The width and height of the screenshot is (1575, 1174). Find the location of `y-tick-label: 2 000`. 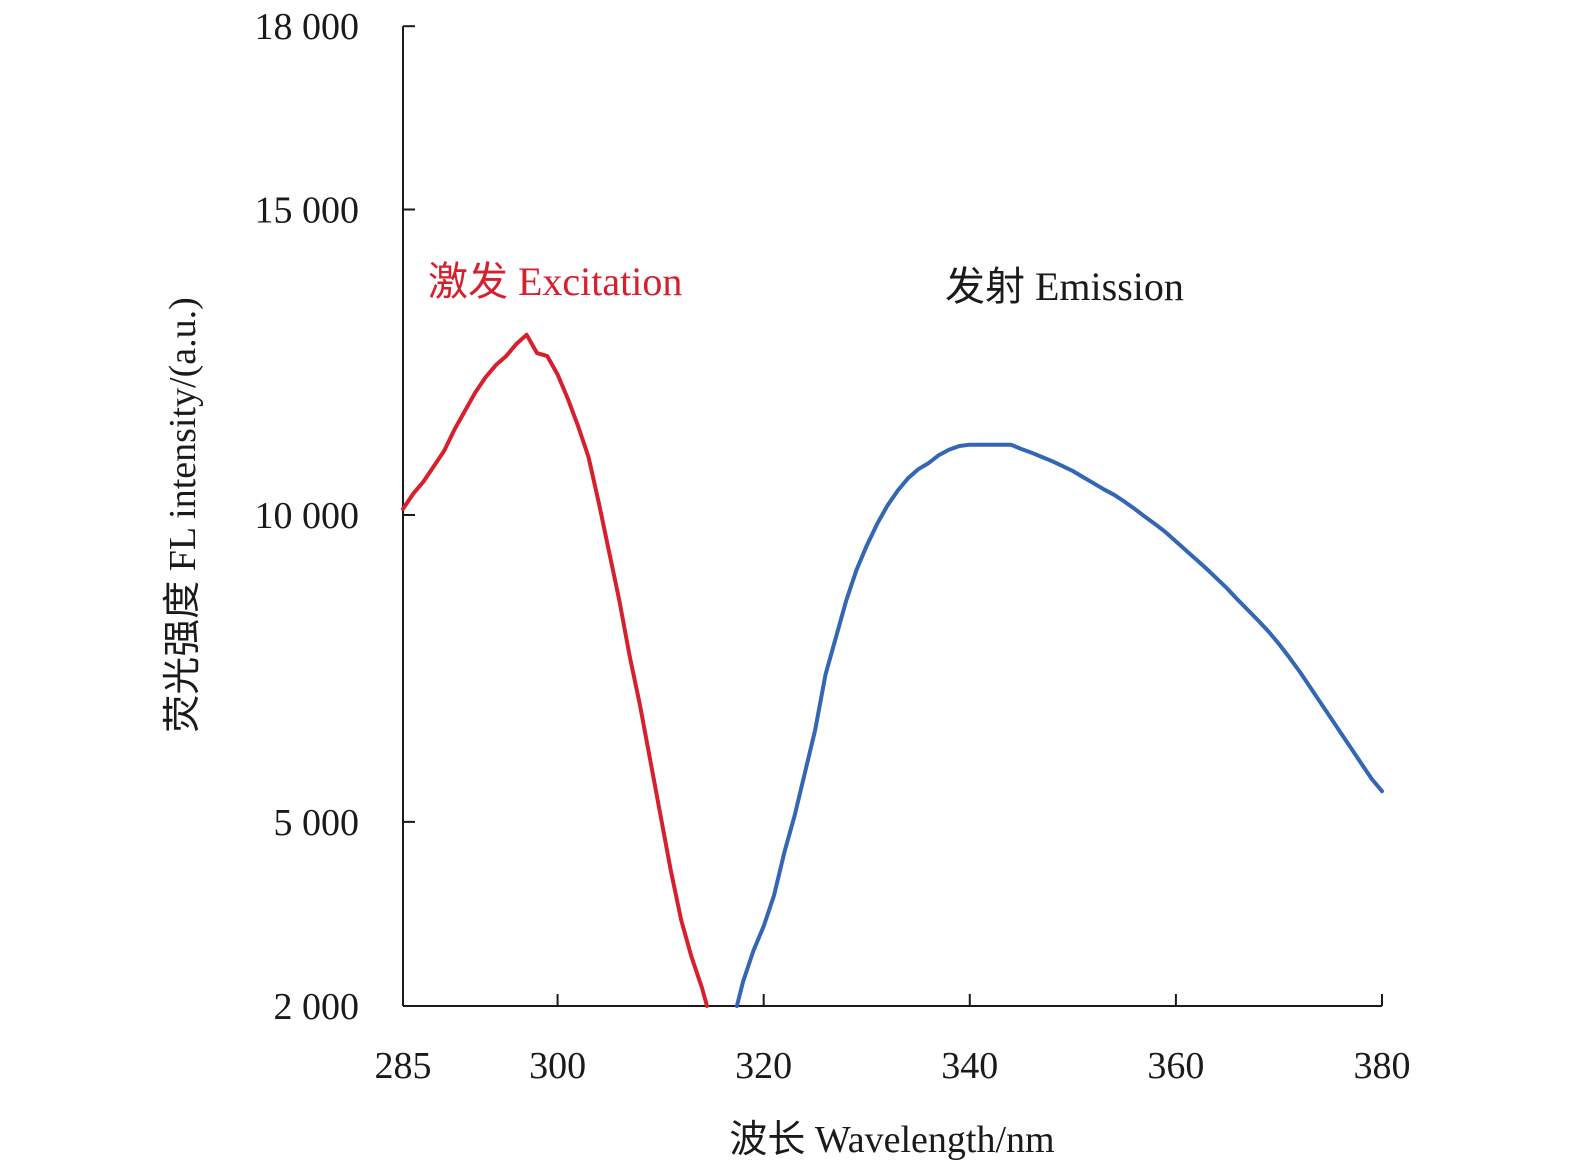

y-tick-label: 2 000 is located at coordinates (317, 1007).